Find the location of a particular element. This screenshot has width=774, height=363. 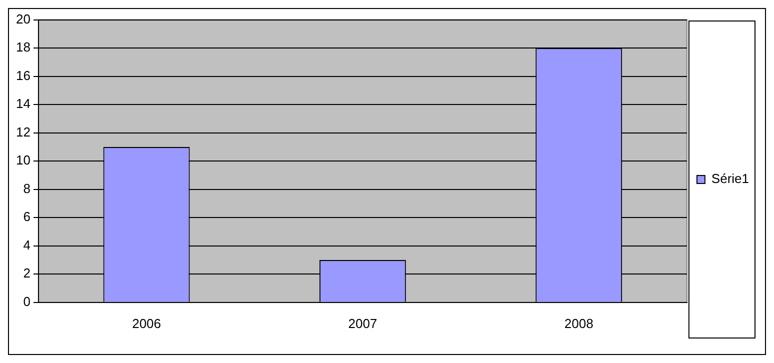

legend-label: Série1 is located at coordinates (730, 178).